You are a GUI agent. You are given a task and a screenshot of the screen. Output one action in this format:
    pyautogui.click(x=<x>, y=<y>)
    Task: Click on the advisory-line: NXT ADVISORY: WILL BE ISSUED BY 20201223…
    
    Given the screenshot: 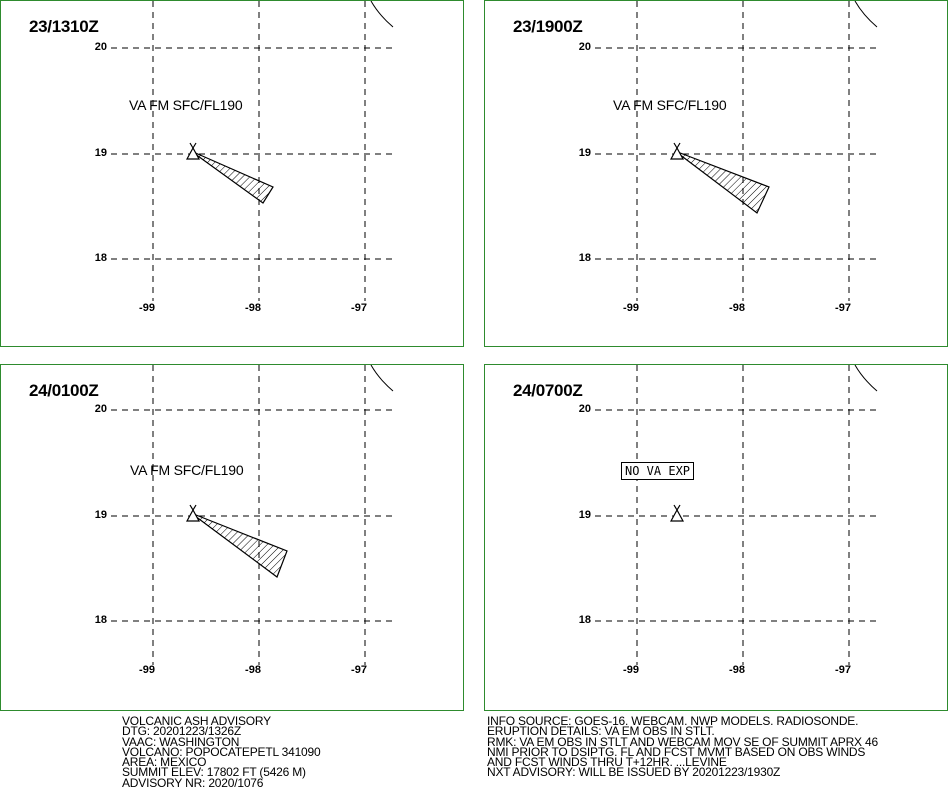 What is the action you would take?
    pyautogui.click(x=634, y=772)
    